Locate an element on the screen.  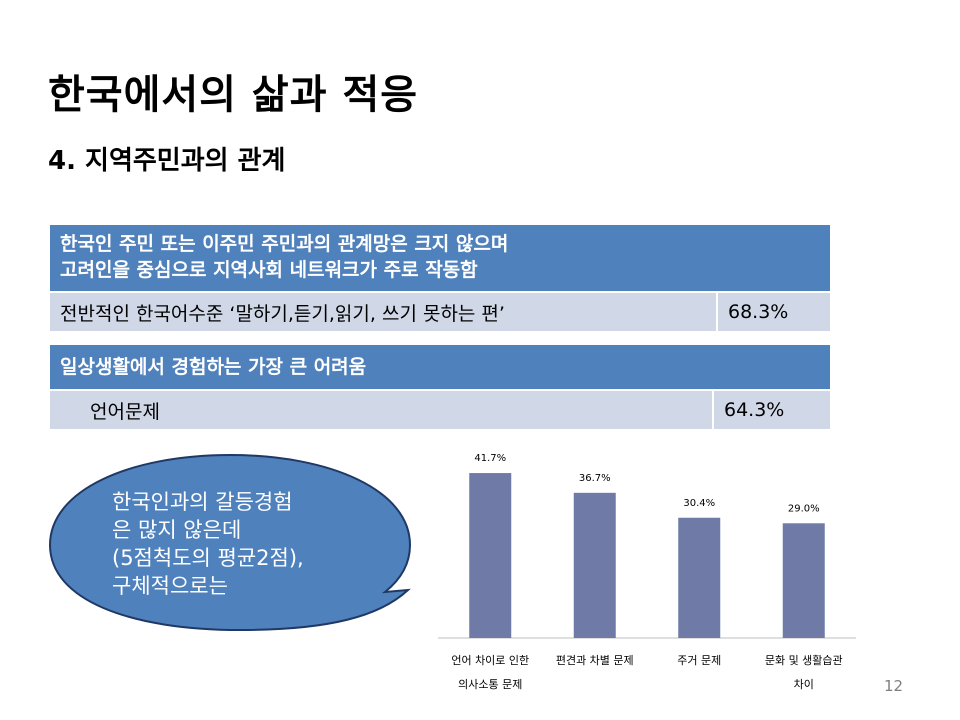
callout-line: 한국인과의 갈등경험 is located at coordinates (202, 502).